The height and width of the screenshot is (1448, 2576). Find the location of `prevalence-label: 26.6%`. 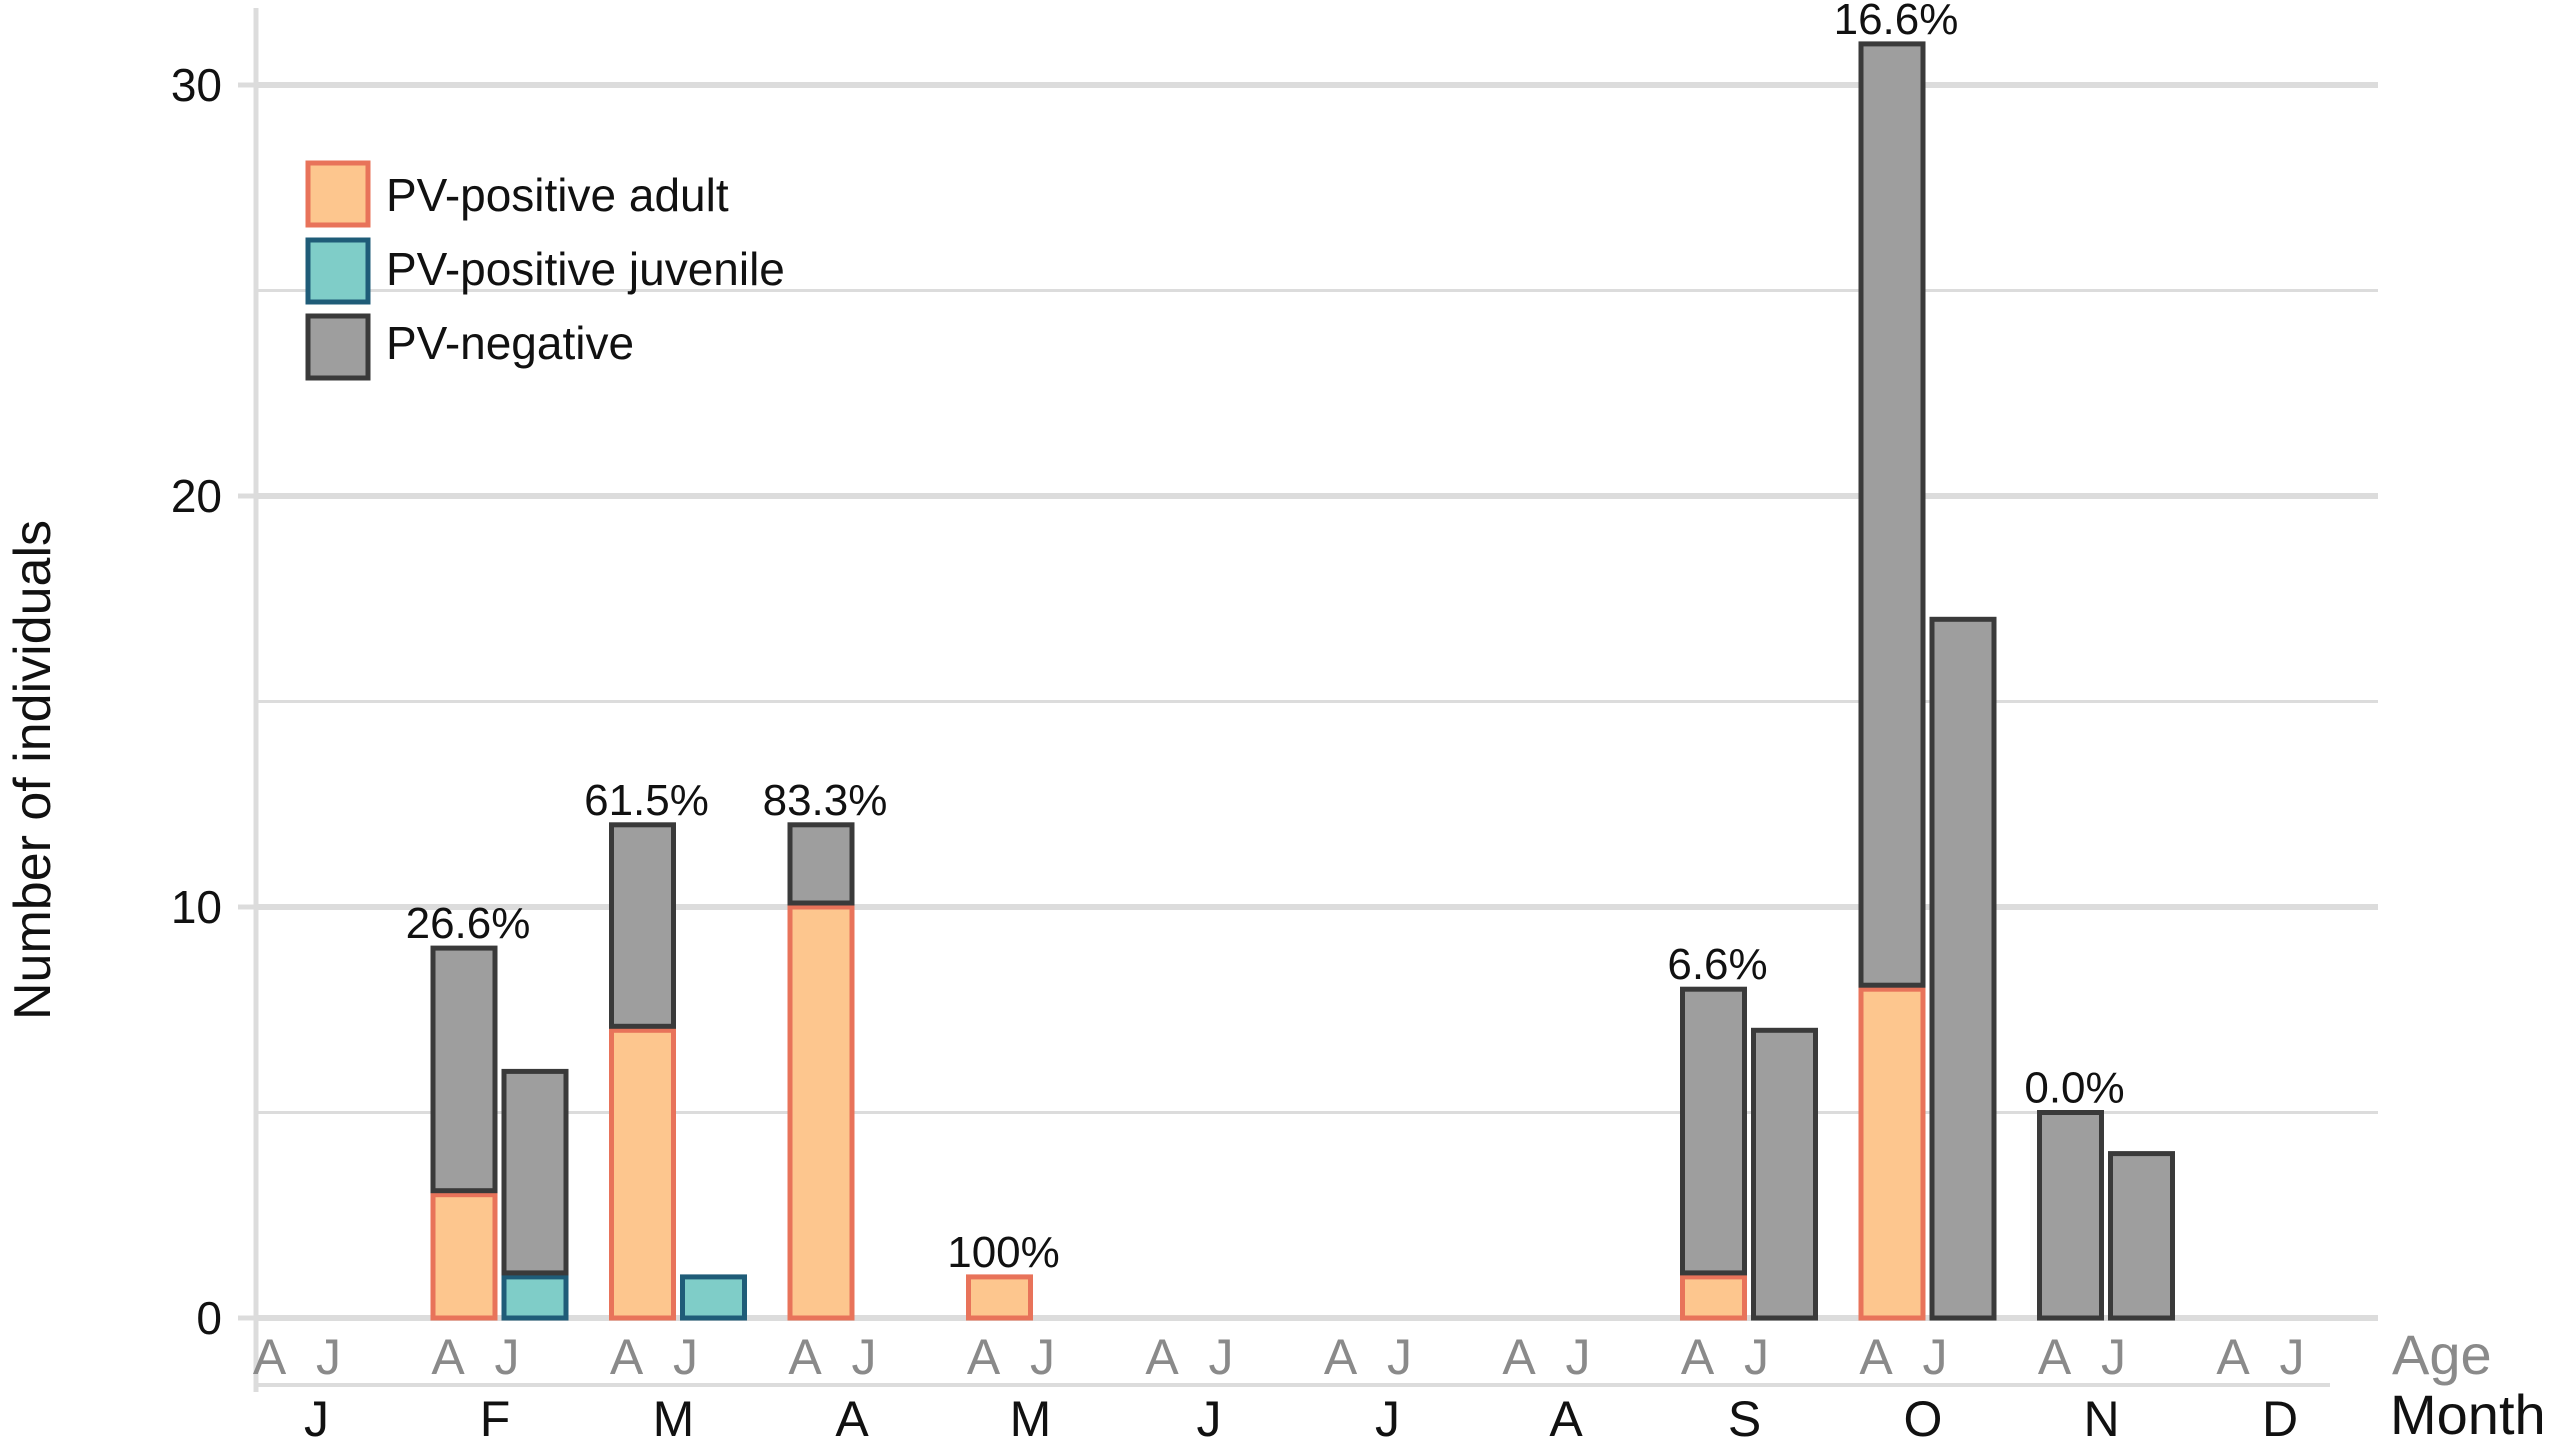

prevalence-label: 26.6% is located at coordinates (468, 923).